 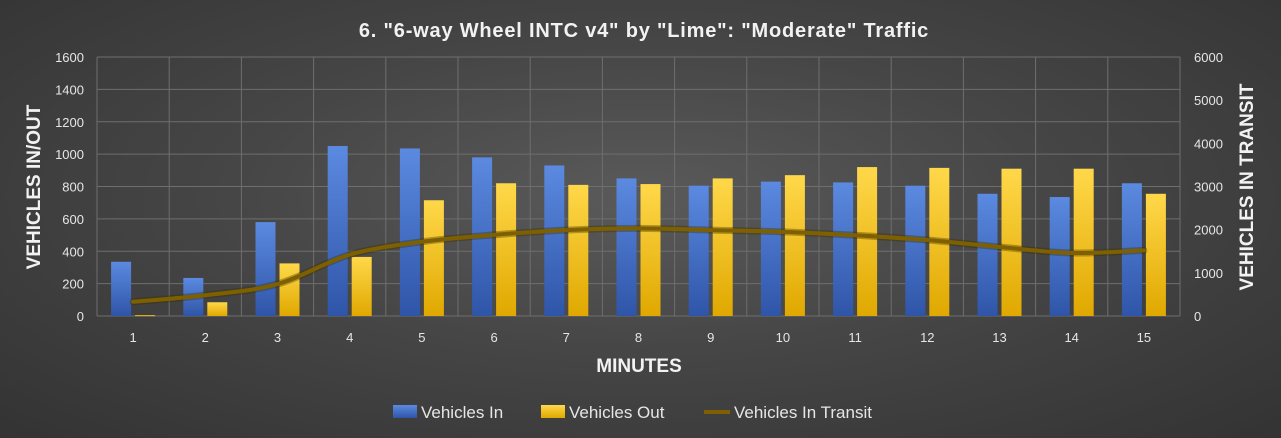 What do you see at coordinates (1208, 100) in the screenshot?
I see `y2-tick-label: 5000` at bounding box center [1208, 100].